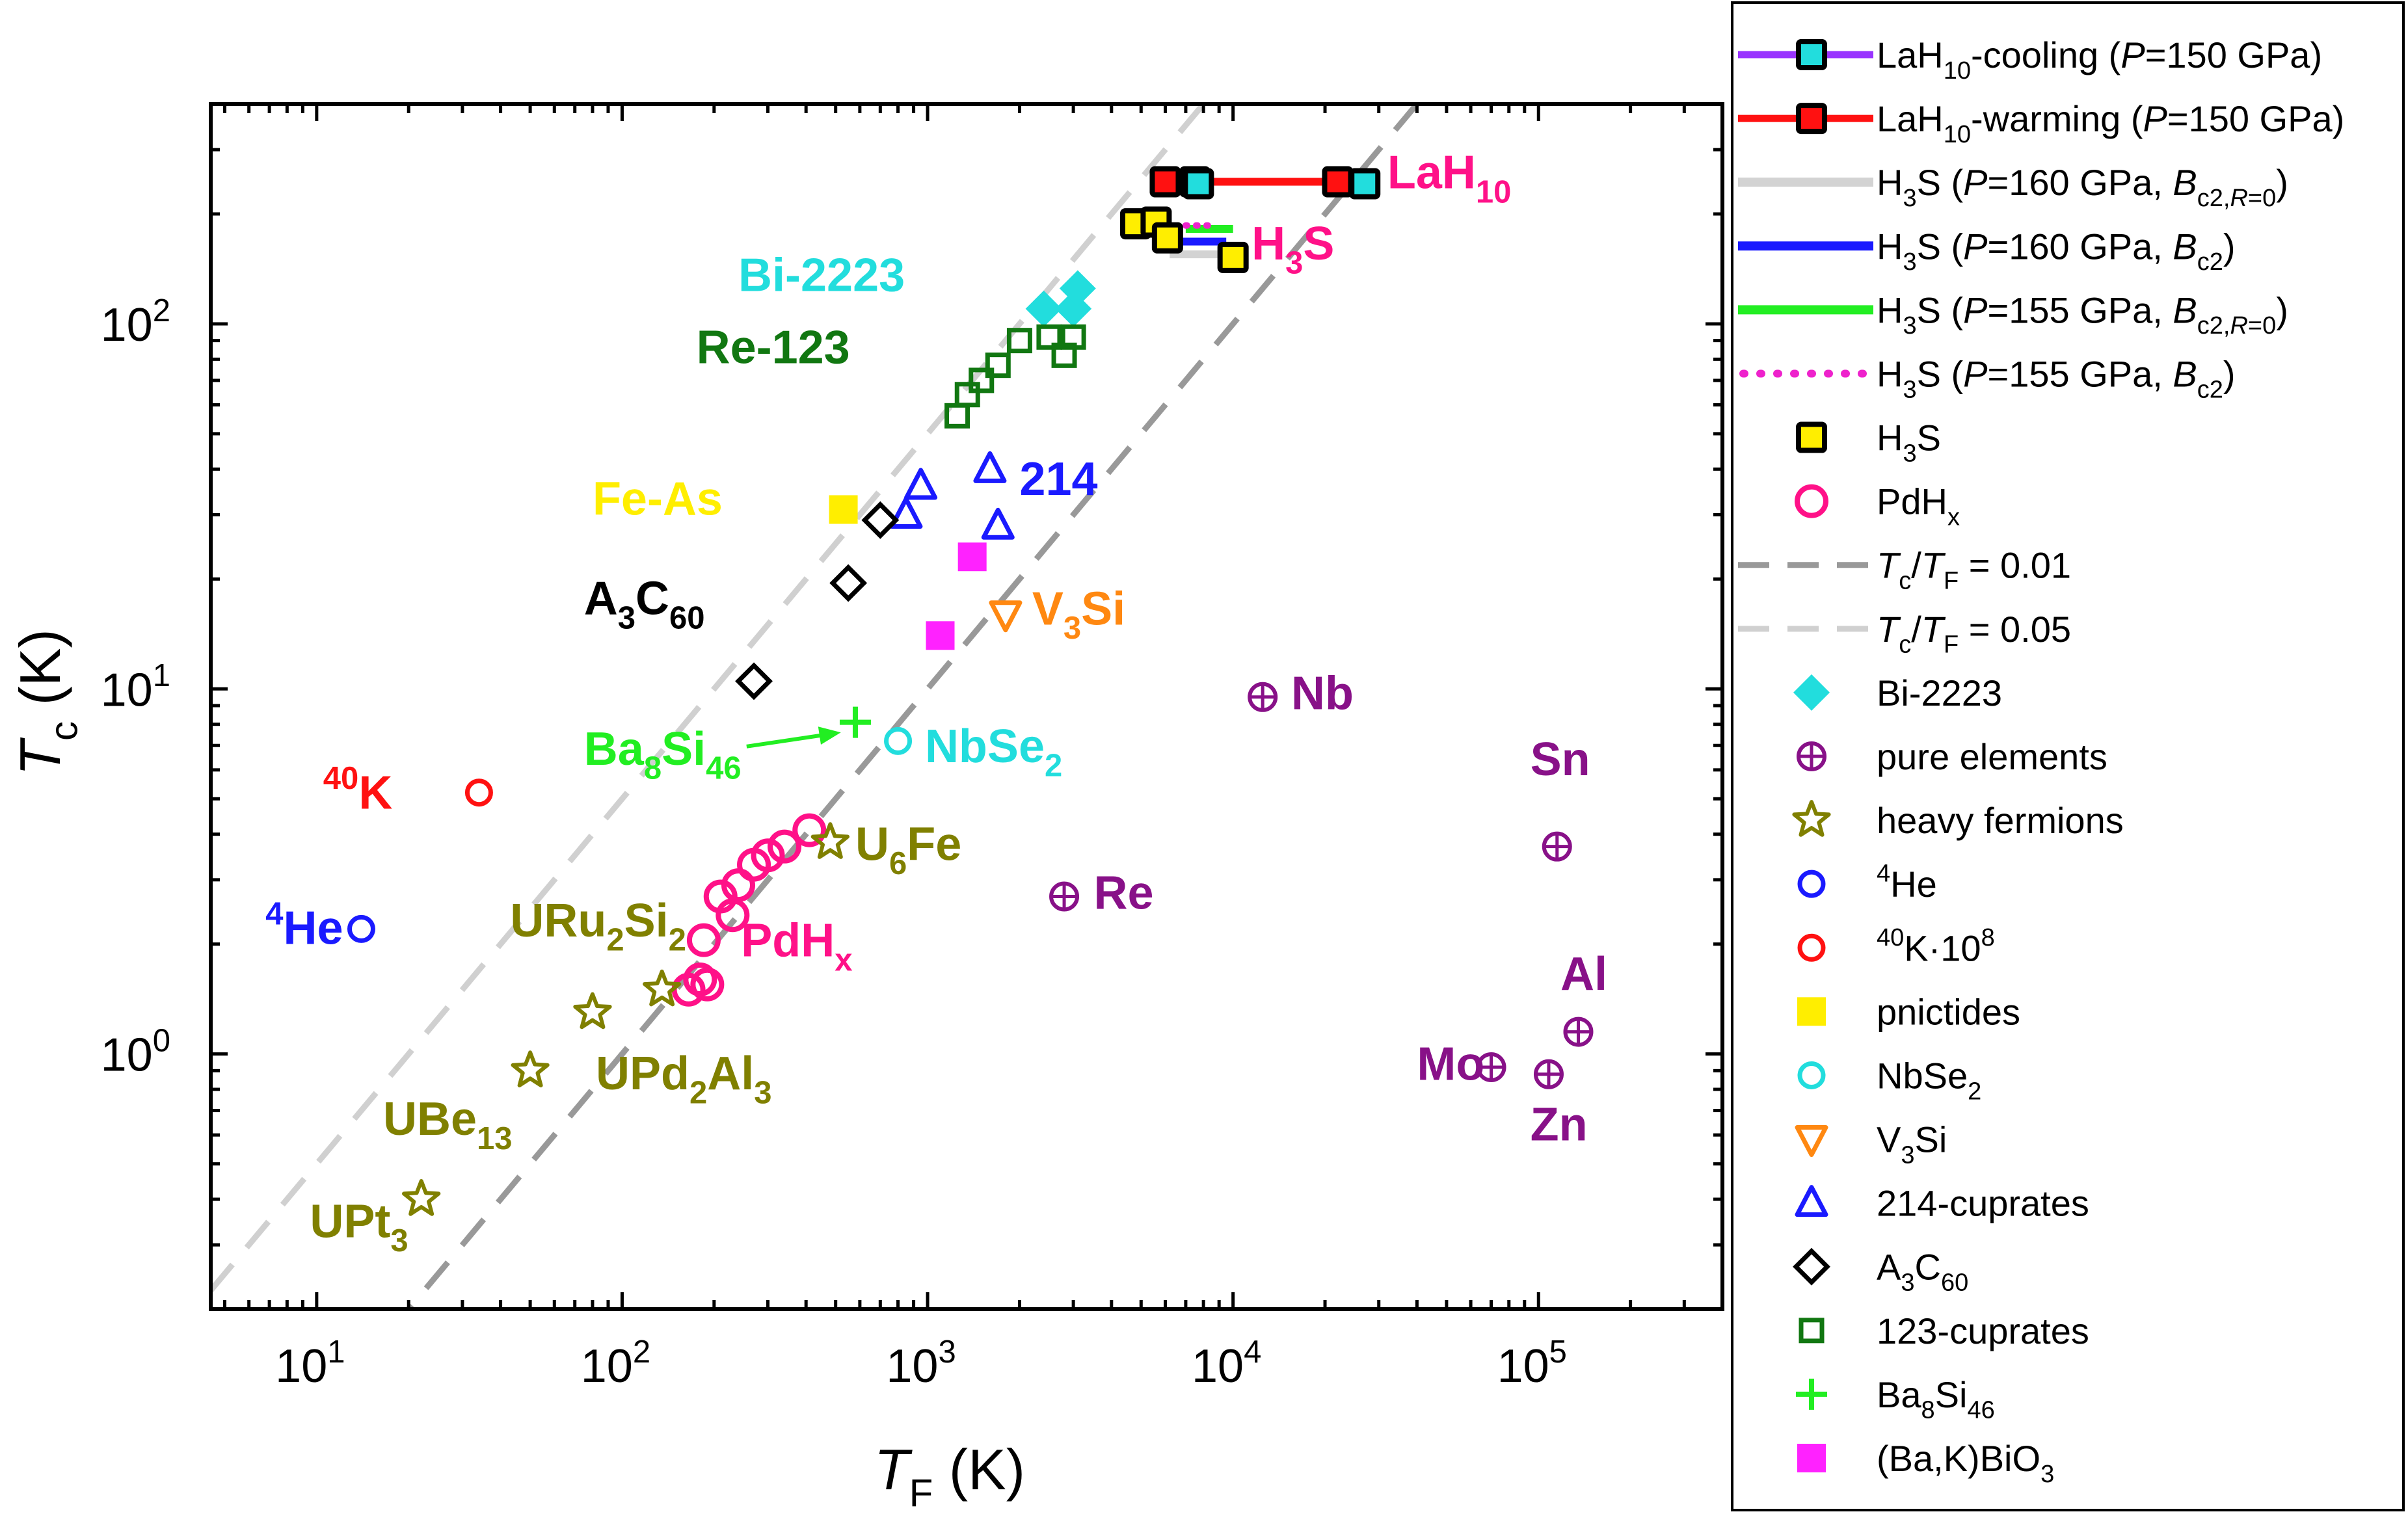 The width and height of the screenshot is (2408, 1514). I want to click on legend-label-1: LaH10-warming (P=150 GPa), so click(2110, 123).